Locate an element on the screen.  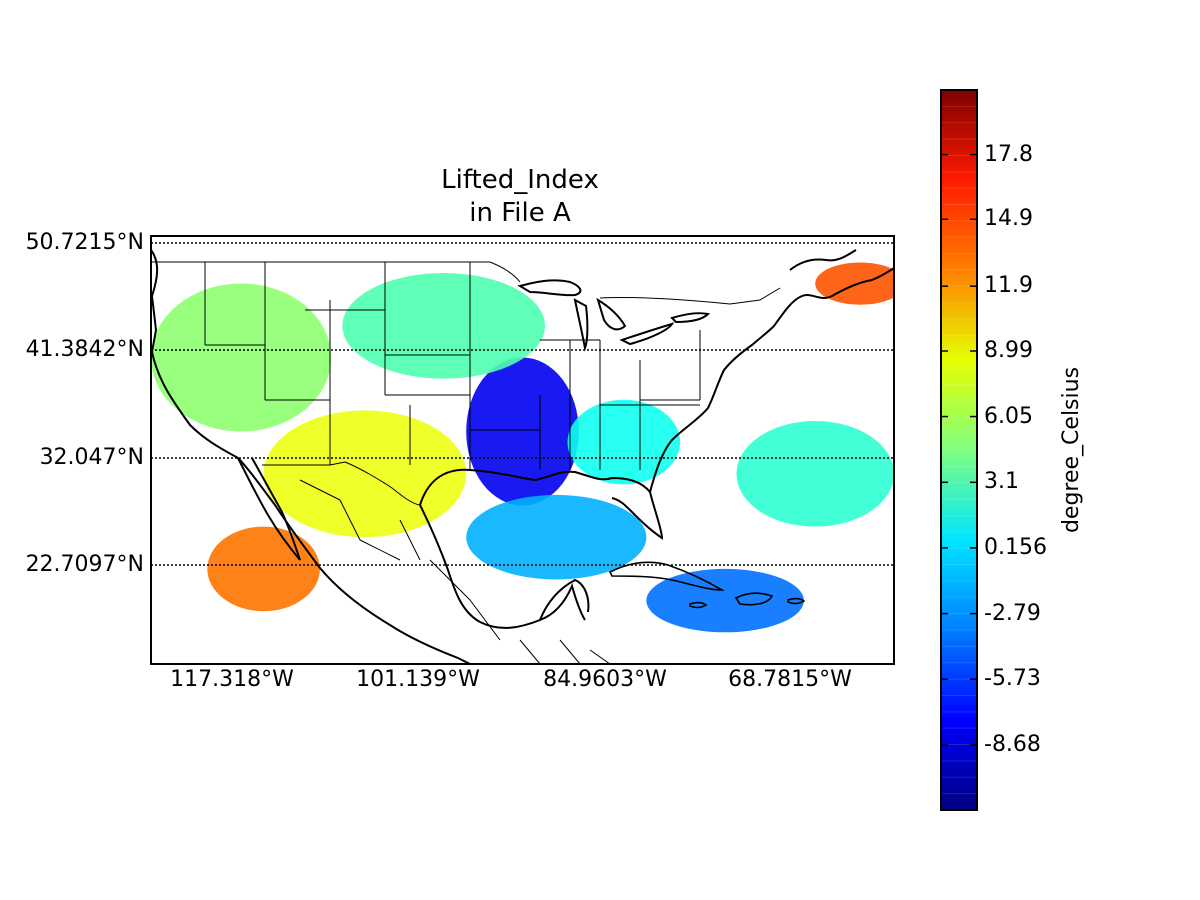
great-lakes is located at coordinates (614, 315).